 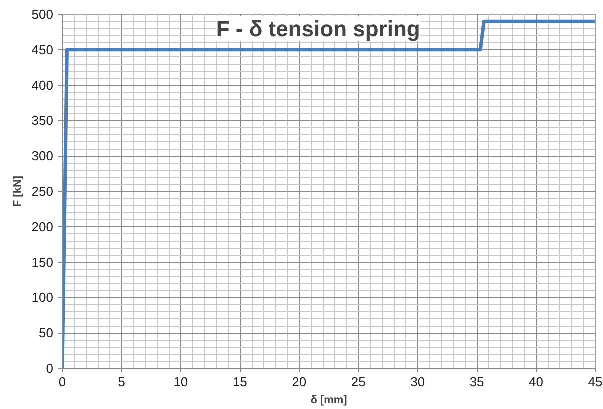 What do you see at coordinates (50, 368) in the screenshot?
I see `y-tick-label: 0` at bounding box center [50, 368].